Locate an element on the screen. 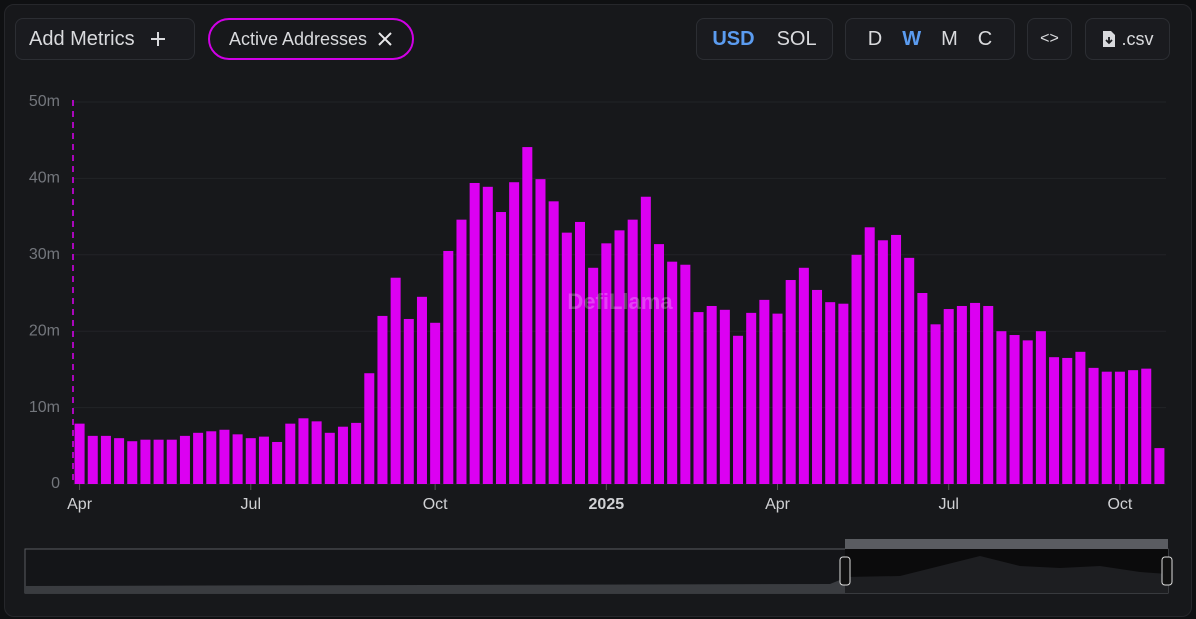 The width and height of the screenshot is (1196, 619). metric-chip: Active Addresses is located at coordinates (311, 39).